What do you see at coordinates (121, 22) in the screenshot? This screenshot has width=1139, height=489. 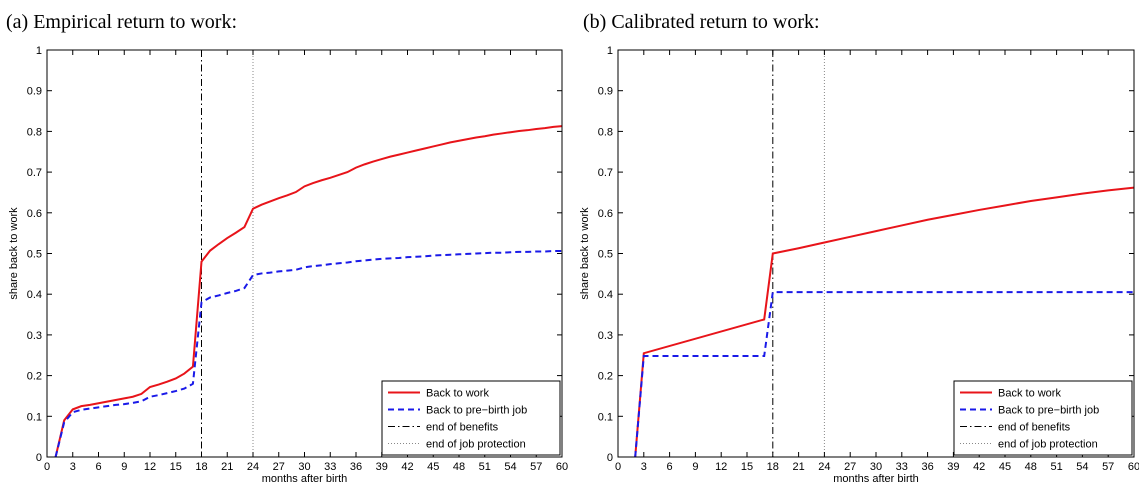 I see `panel-title: (a) Empirical return to work:` at bounding box center [121, 22].